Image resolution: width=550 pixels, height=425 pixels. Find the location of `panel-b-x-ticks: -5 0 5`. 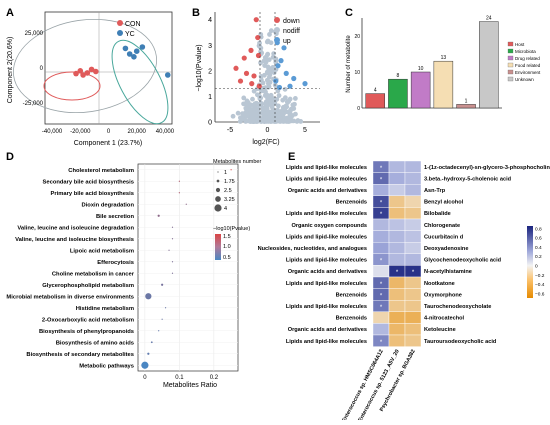

panel-b-x-ticks: -5 0 5 is located at coordinates (267, 130).